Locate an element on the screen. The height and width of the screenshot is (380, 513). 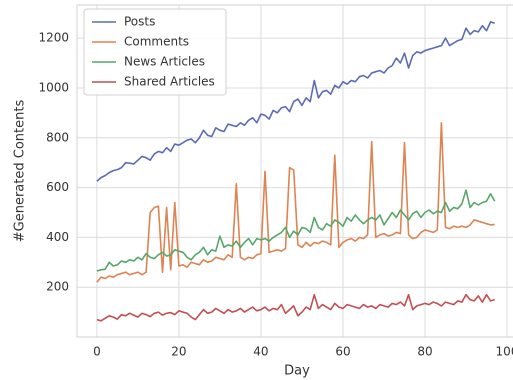
y-tick-label: 1200 is located at coordinates (53, 38).